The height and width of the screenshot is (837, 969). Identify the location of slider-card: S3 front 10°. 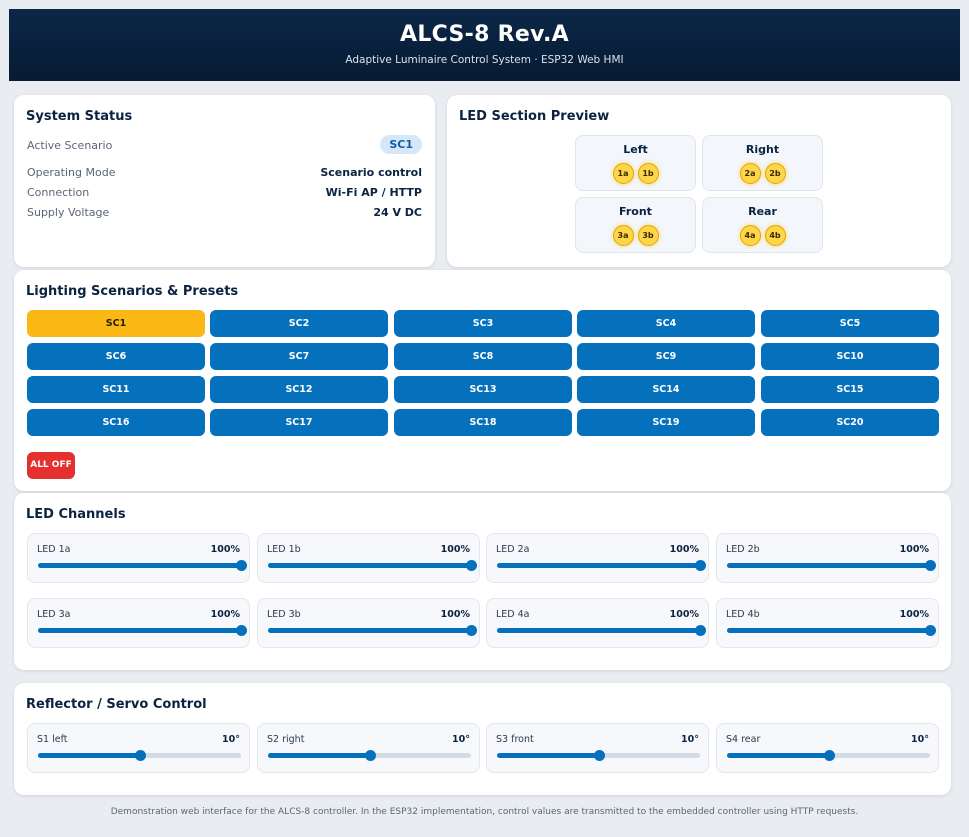
(597, 748).